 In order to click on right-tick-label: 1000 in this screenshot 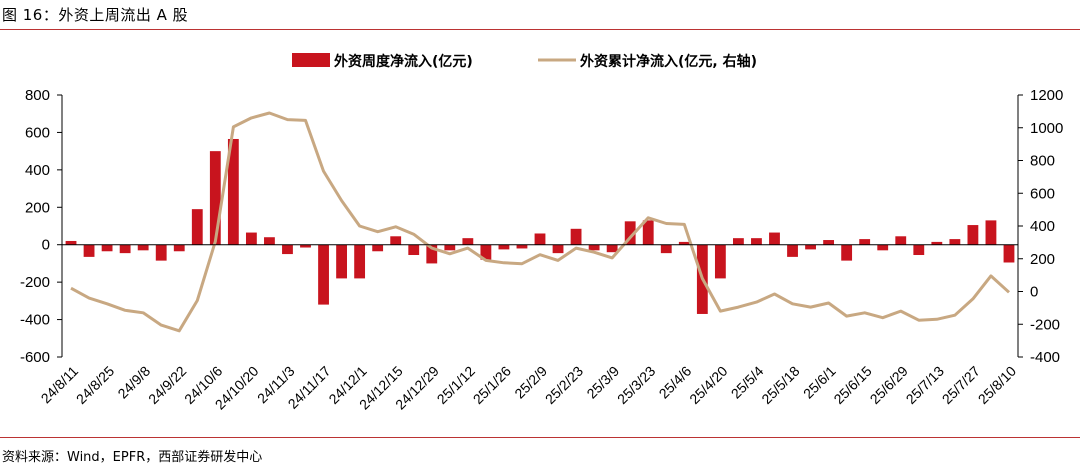, I will do `click(1046, 128)`.